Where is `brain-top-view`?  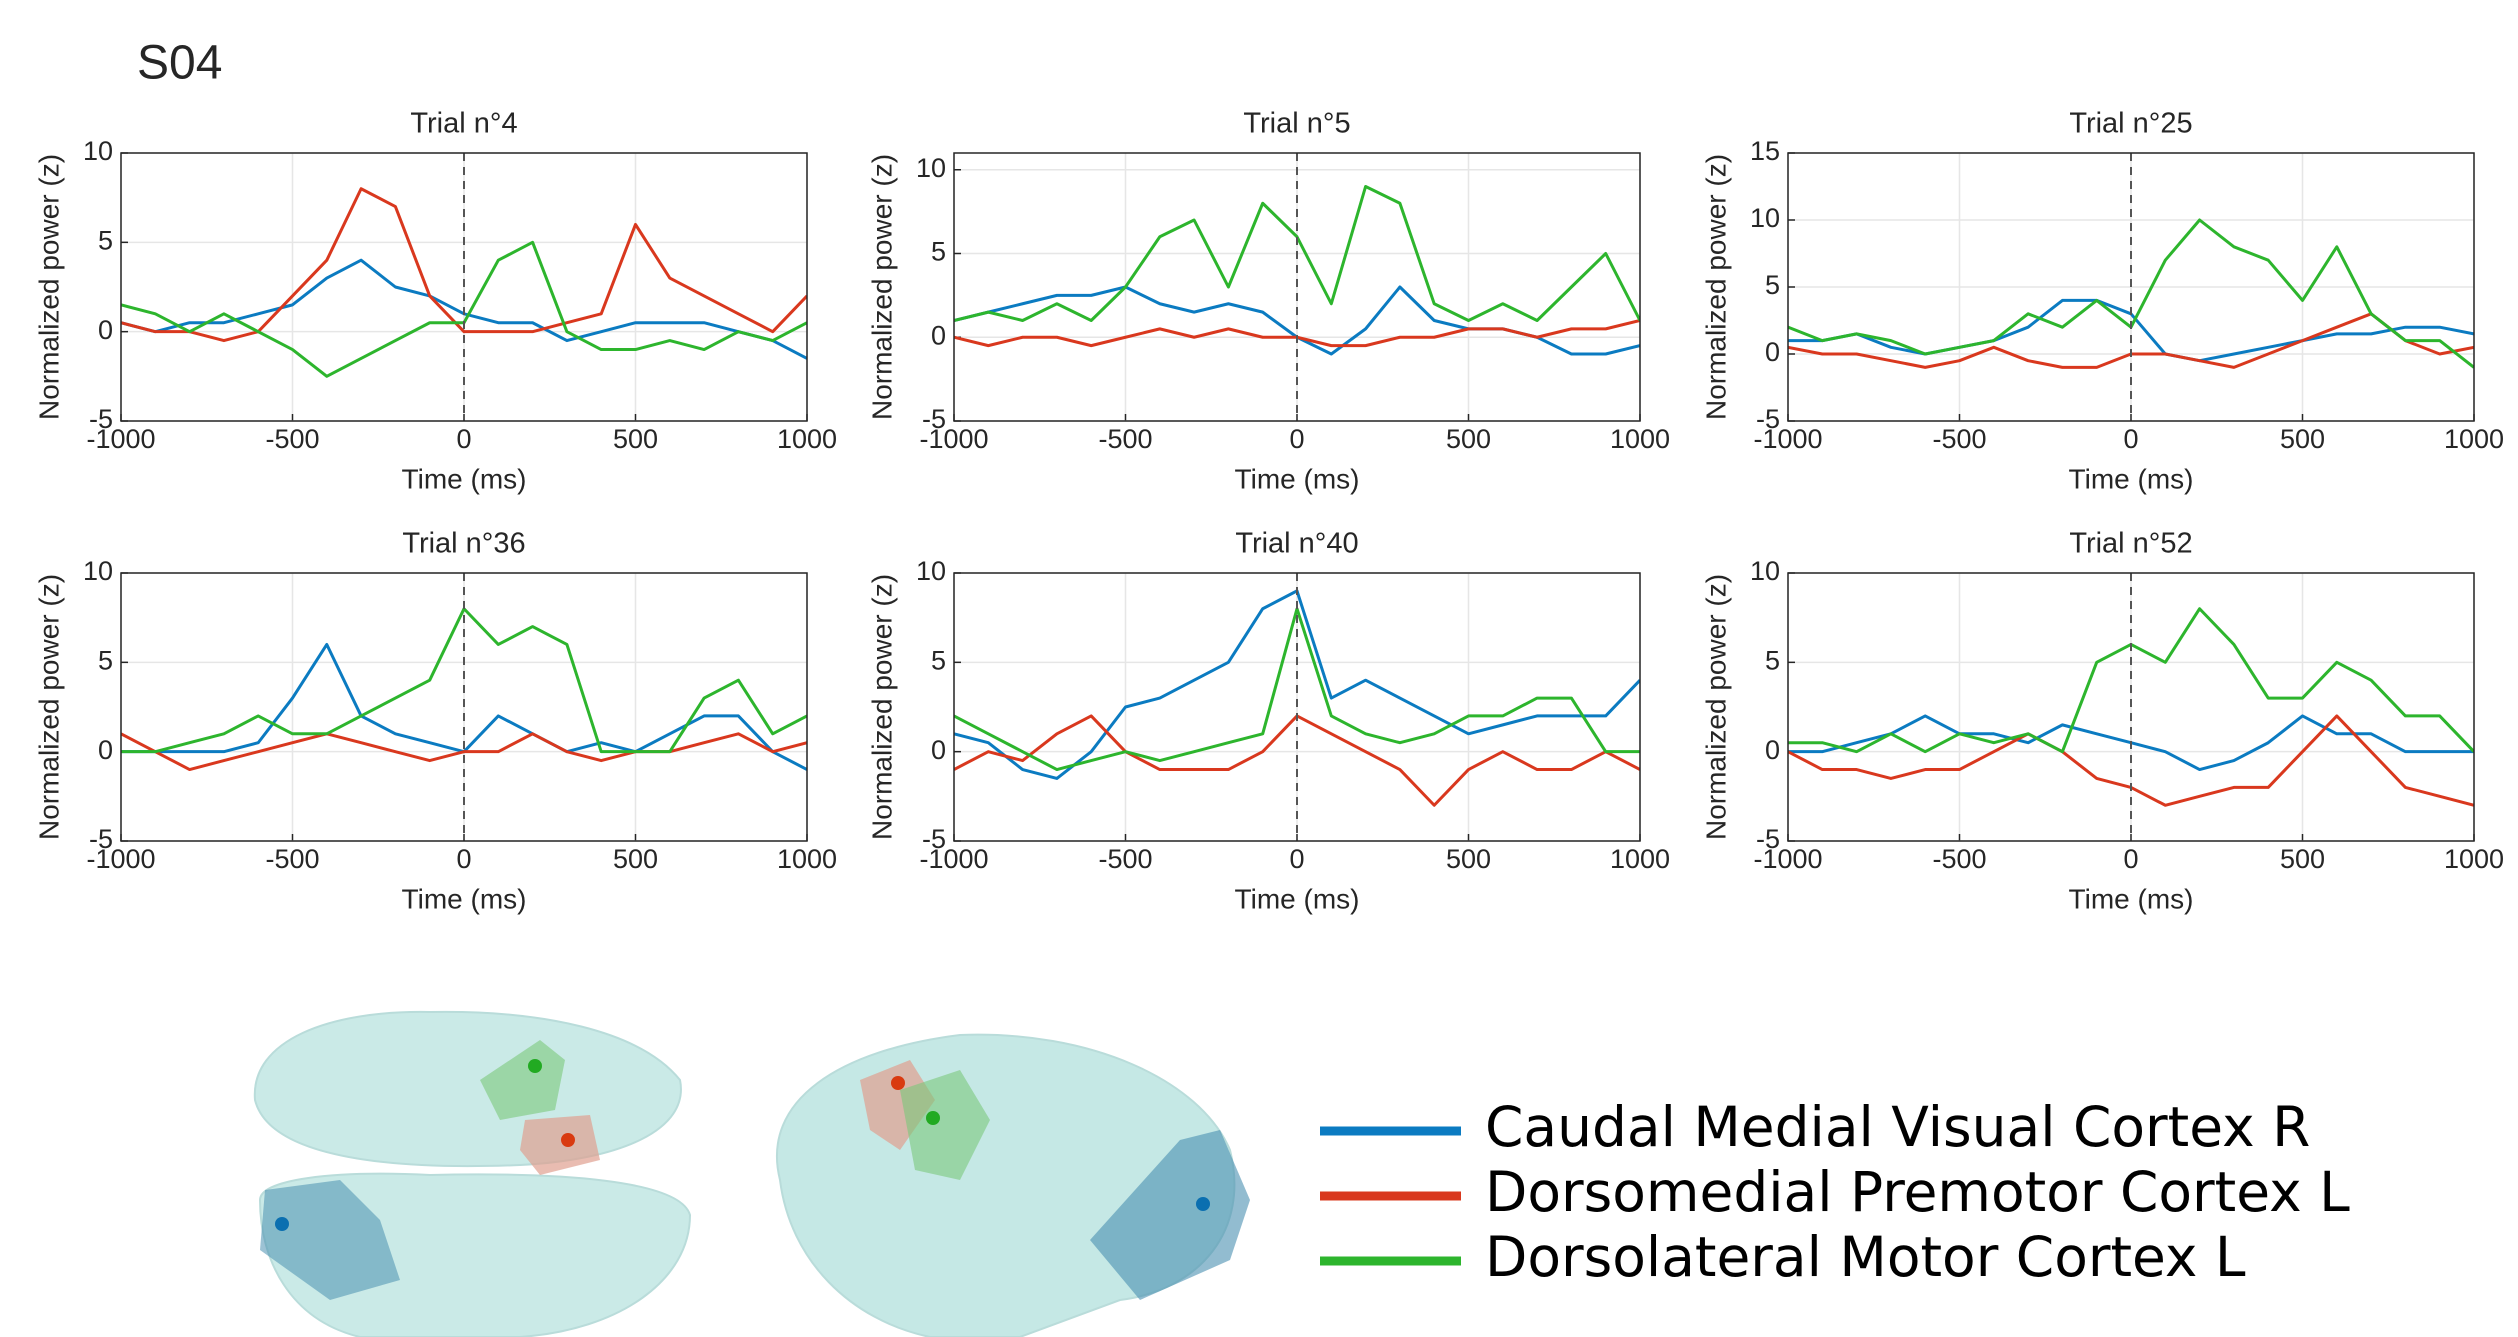 brain-top-view is located at coordinates (472, 1173).